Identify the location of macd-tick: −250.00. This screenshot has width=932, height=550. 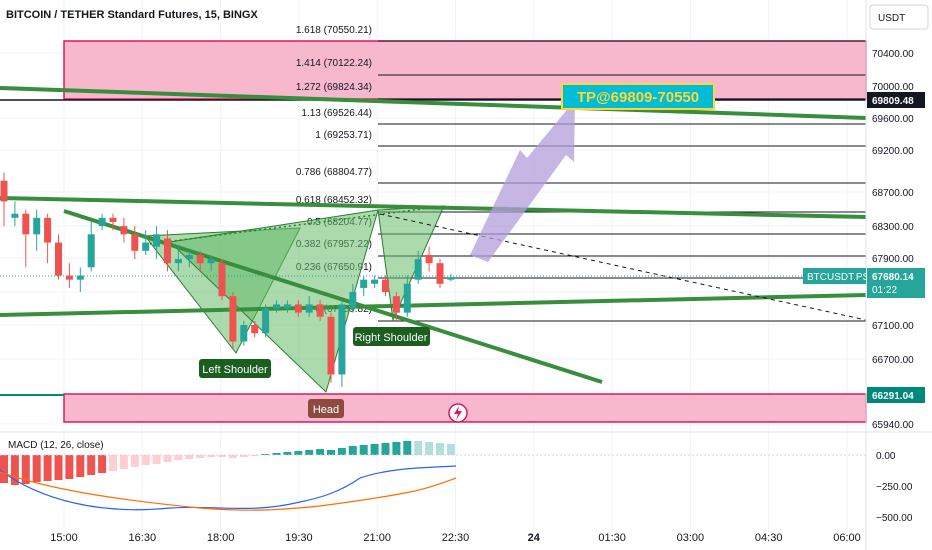
(894, 487).